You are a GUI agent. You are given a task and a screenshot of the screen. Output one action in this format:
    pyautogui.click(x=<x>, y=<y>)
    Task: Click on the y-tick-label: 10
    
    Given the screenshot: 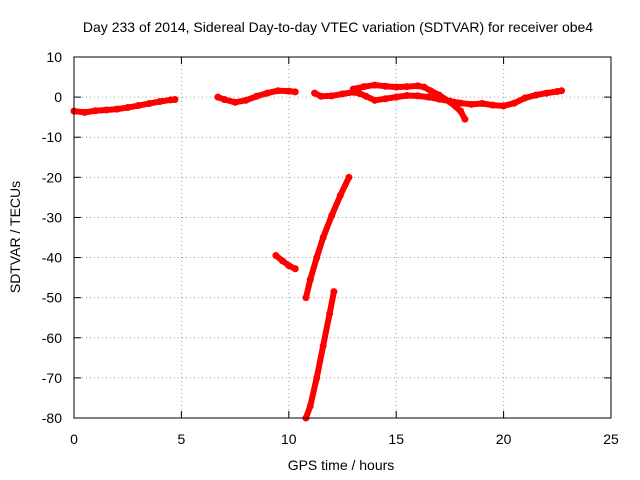 What is the action you would take?
    pyautogui.click(x=54, y=57)
    